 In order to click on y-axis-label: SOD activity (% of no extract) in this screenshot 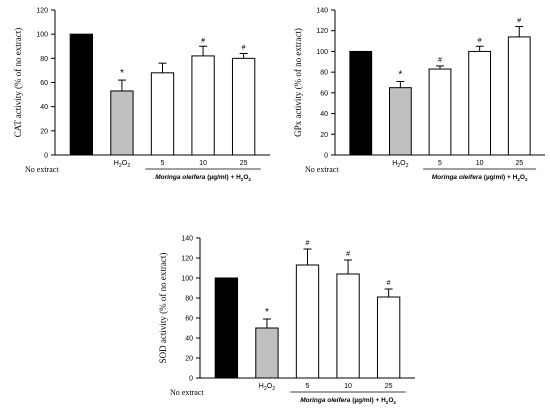, I will do `click(163, 308)`.